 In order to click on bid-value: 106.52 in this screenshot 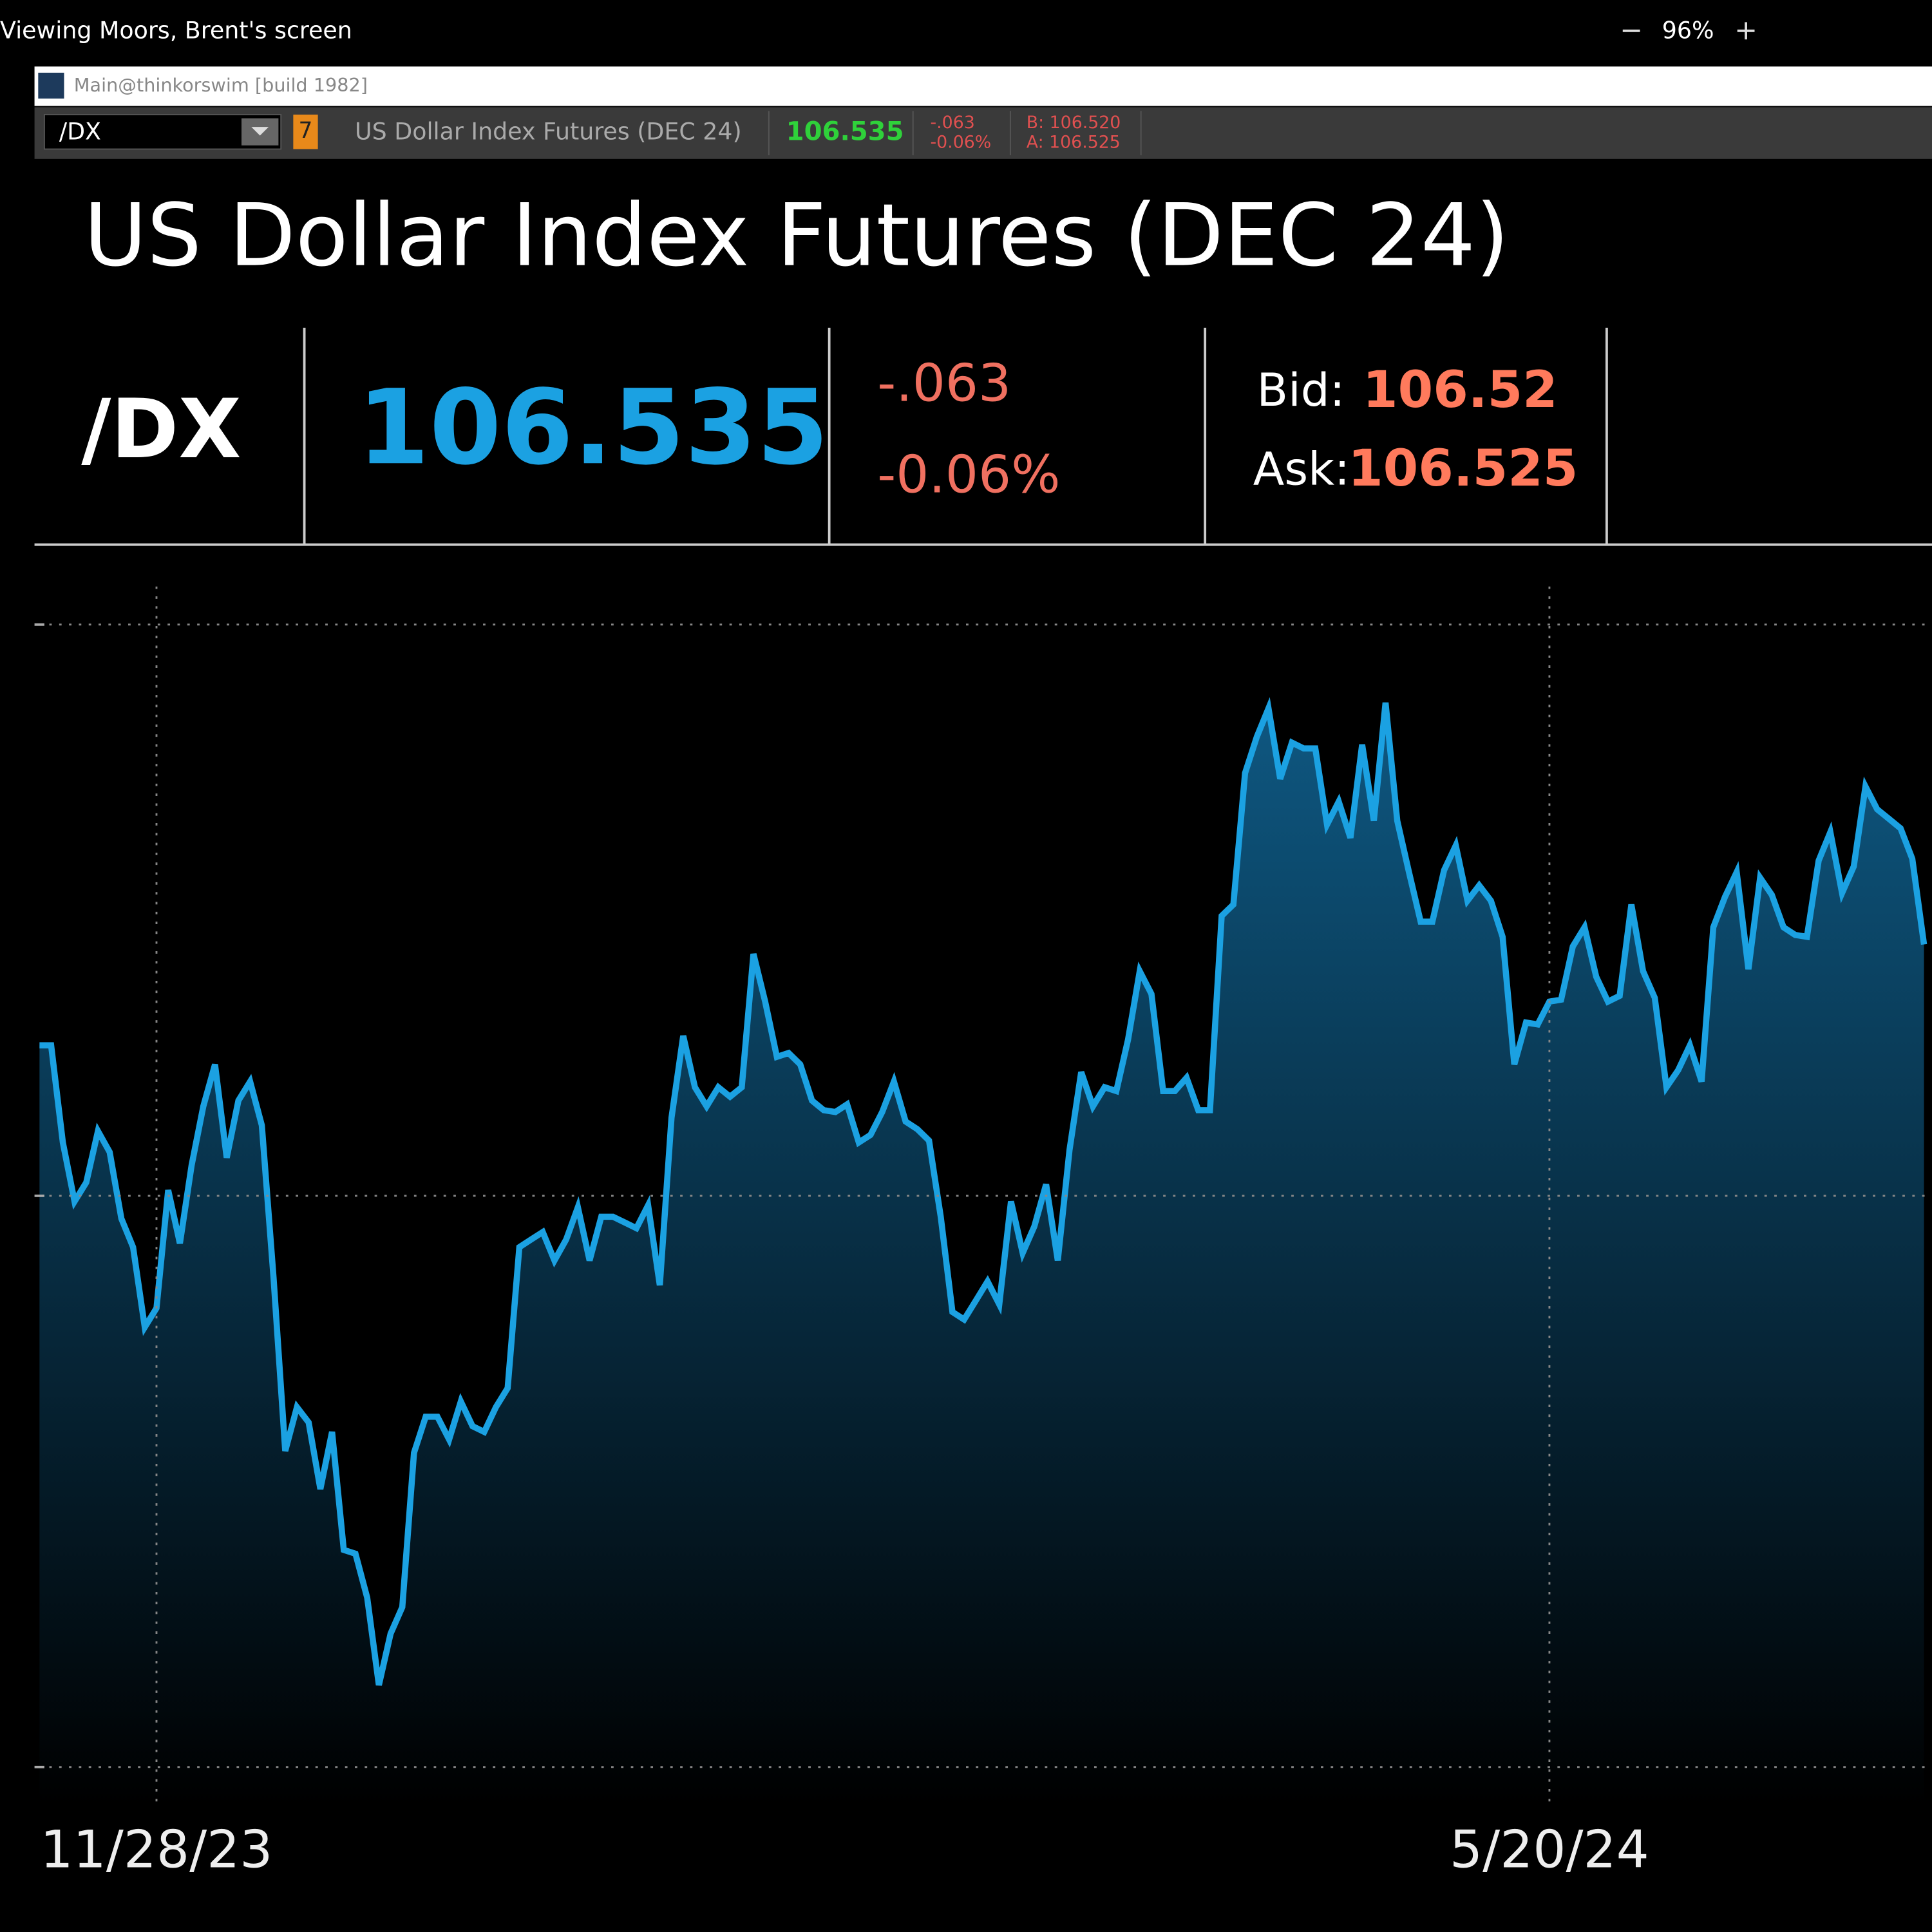, I will do `click(1461, 390)`.